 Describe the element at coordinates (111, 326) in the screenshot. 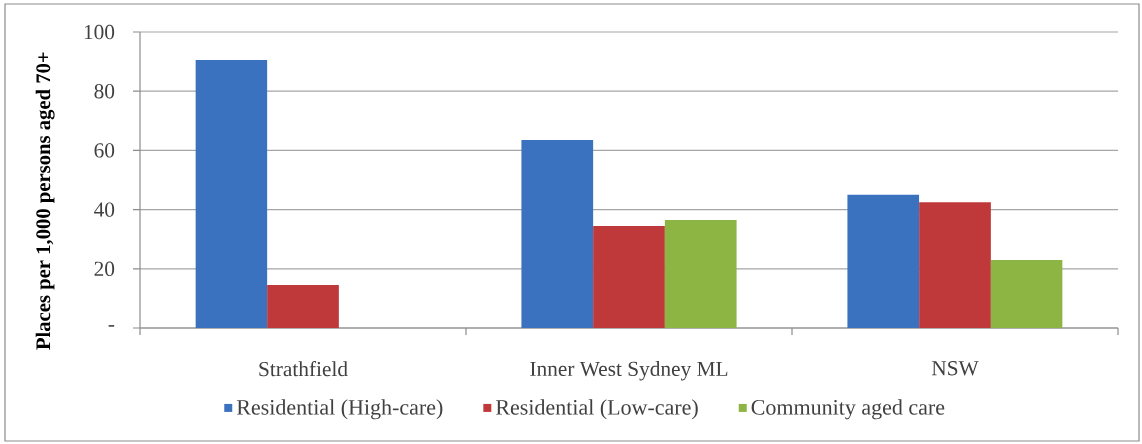

I see `y-tick-label: -` at that location.